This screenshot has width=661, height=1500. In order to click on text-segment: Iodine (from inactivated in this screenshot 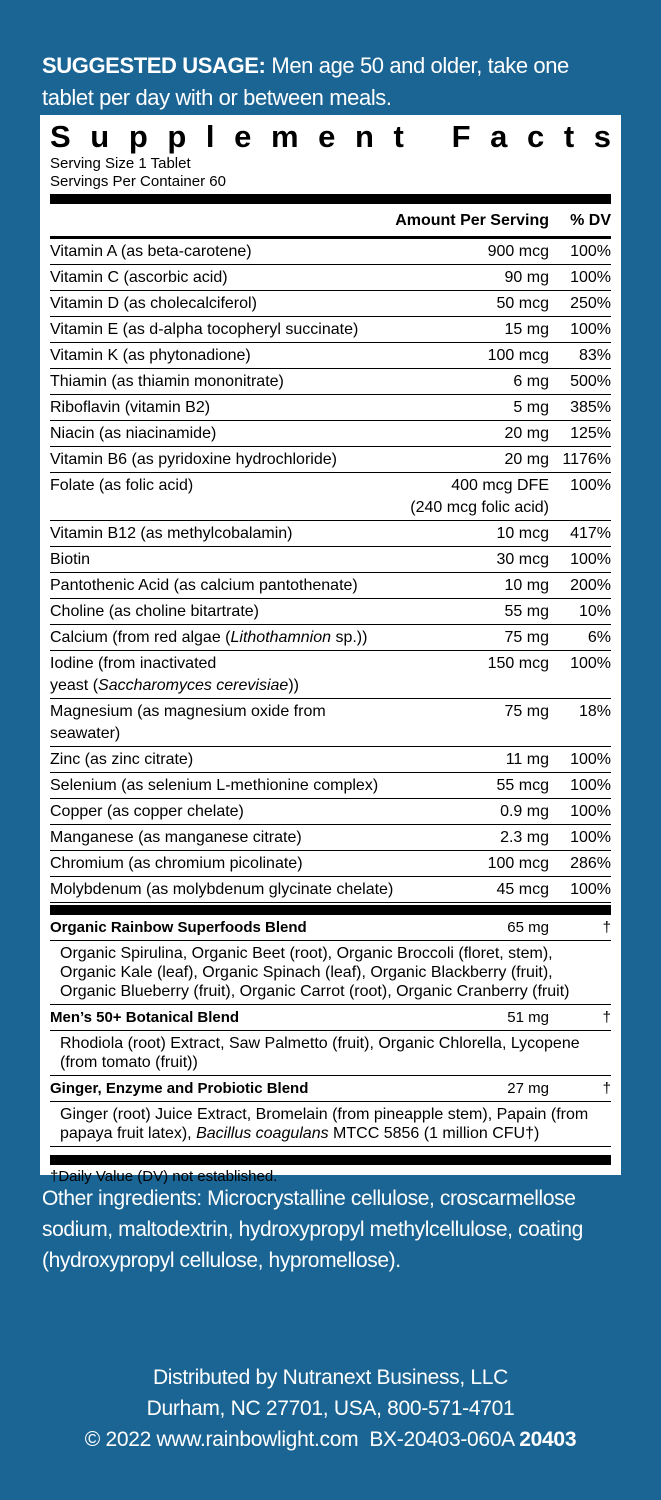, I will do `click(133, 663)`.